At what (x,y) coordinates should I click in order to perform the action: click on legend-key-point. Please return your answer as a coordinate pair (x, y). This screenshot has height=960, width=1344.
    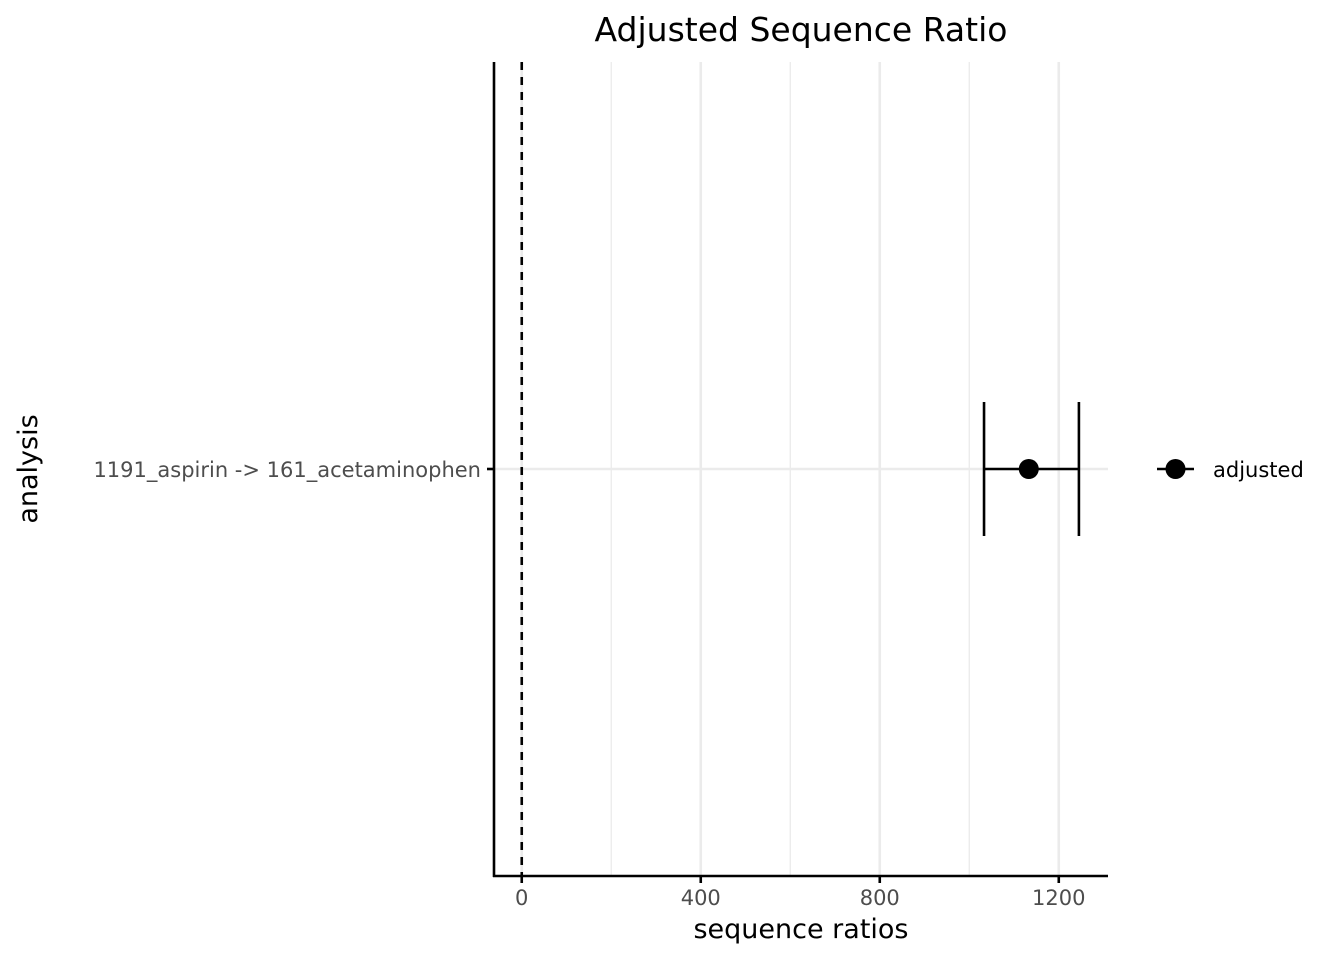
    Looking at the image, I should click on (1175, 469).